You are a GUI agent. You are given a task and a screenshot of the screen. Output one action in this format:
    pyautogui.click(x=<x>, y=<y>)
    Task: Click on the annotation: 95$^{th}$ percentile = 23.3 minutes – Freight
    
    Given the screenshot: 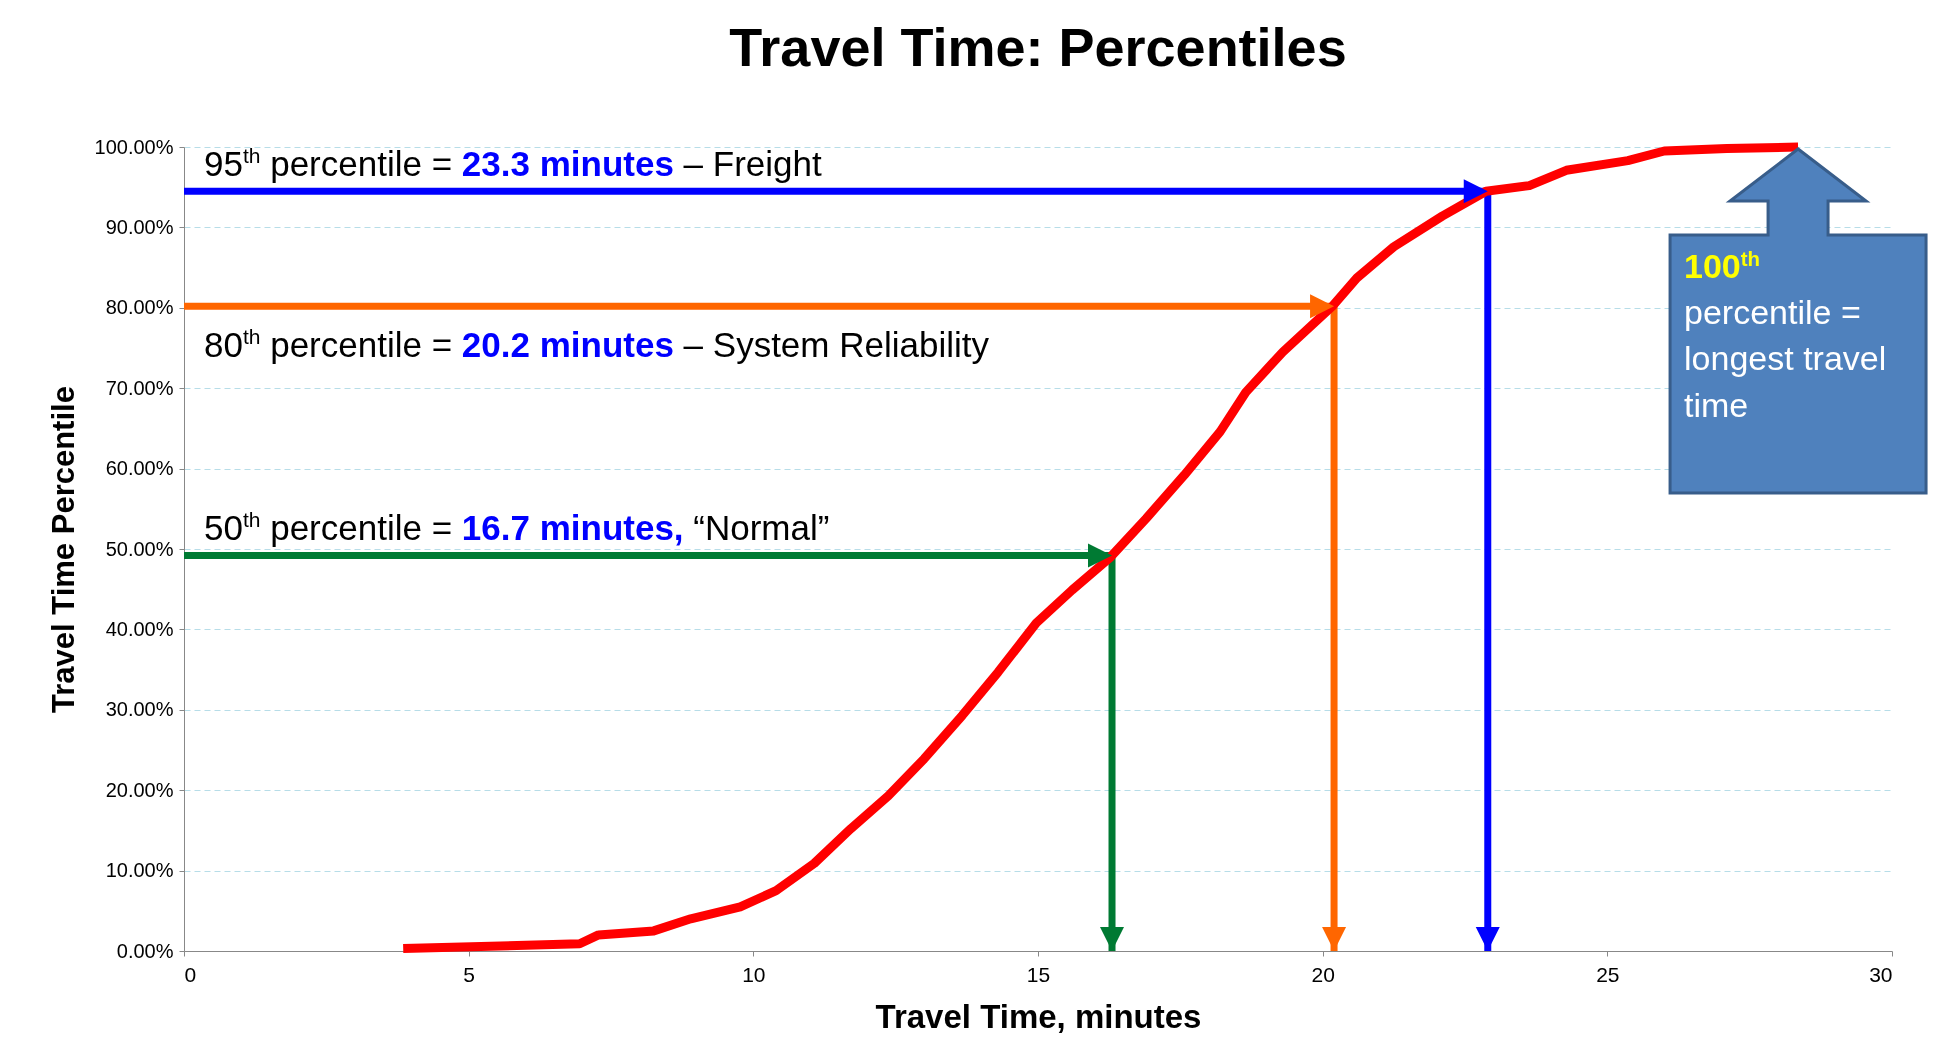 What is the action you would take?
    pyautogui.click(x=513, y=163)
    